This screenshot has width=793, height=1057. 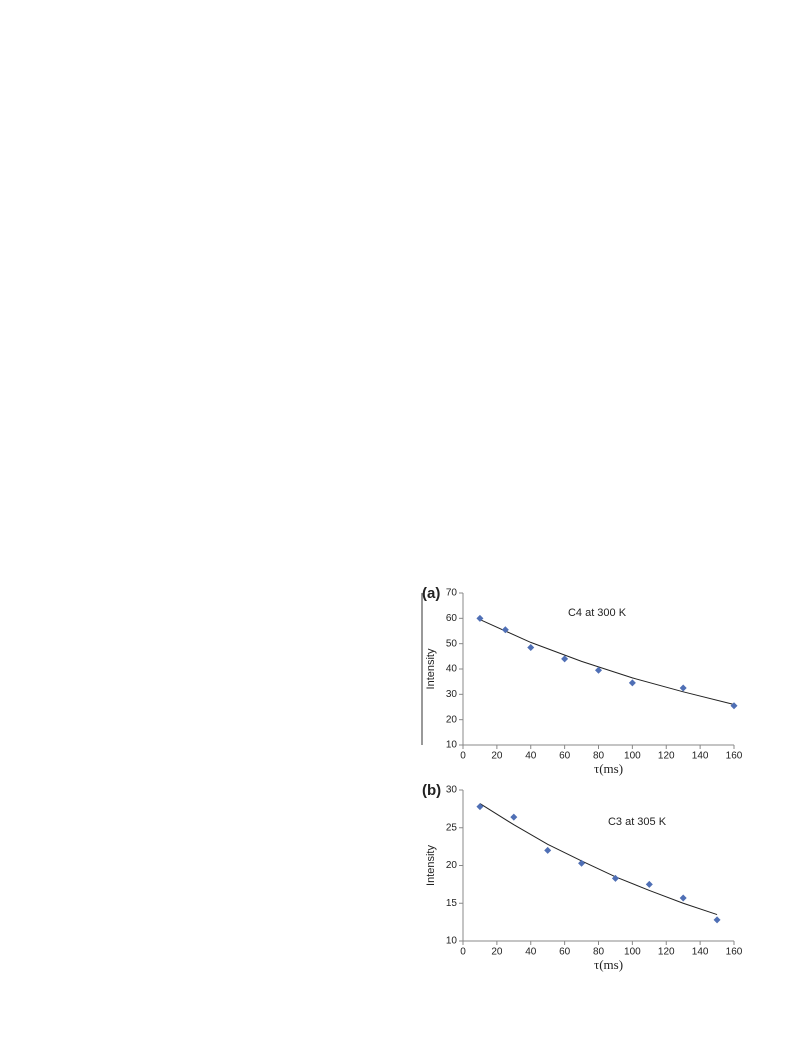 What do you see at coordinates (431, 593) in the screenshot?
I see `panel-label: (a)` at bounding box center [431, 593].